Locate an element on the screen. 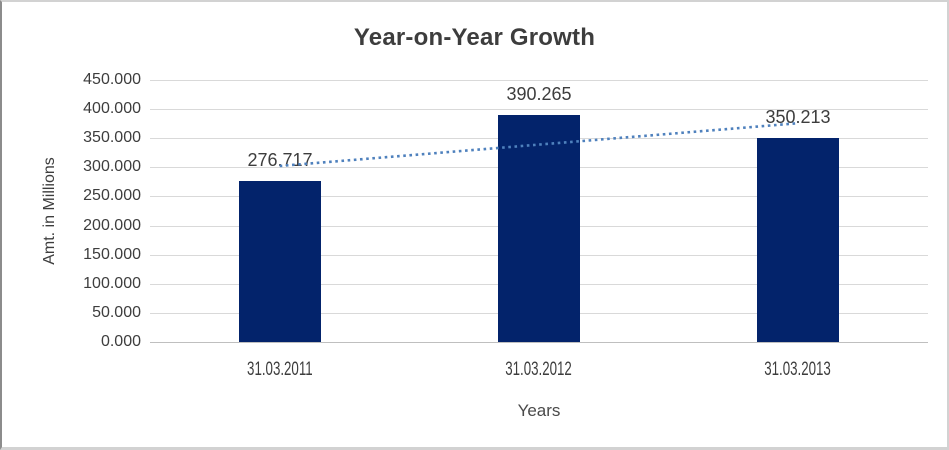  x-tick-label: 31.03.2012 is located at coordinates (539, 369).